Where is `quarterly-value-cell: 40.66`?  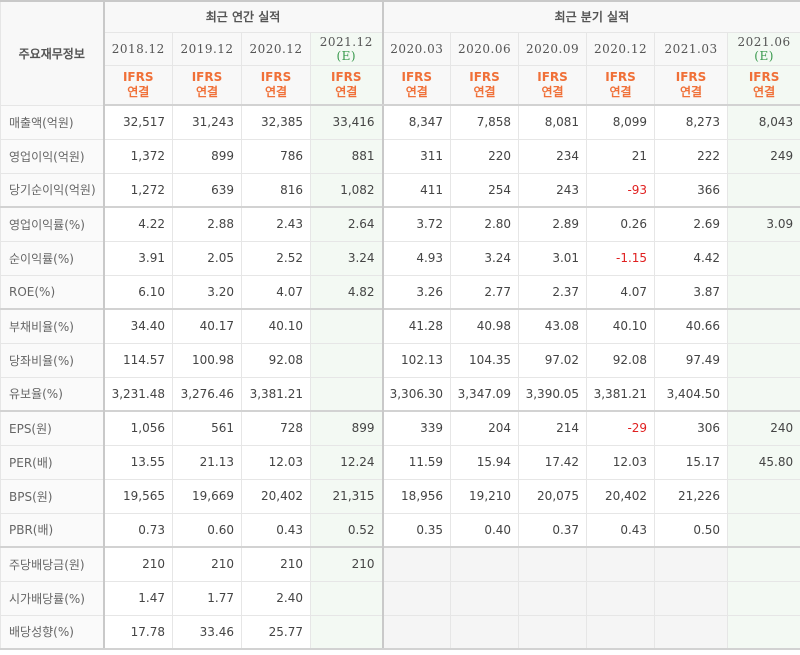
quarterly-value-cell: 40.66 is located at coordinates (691, 326).